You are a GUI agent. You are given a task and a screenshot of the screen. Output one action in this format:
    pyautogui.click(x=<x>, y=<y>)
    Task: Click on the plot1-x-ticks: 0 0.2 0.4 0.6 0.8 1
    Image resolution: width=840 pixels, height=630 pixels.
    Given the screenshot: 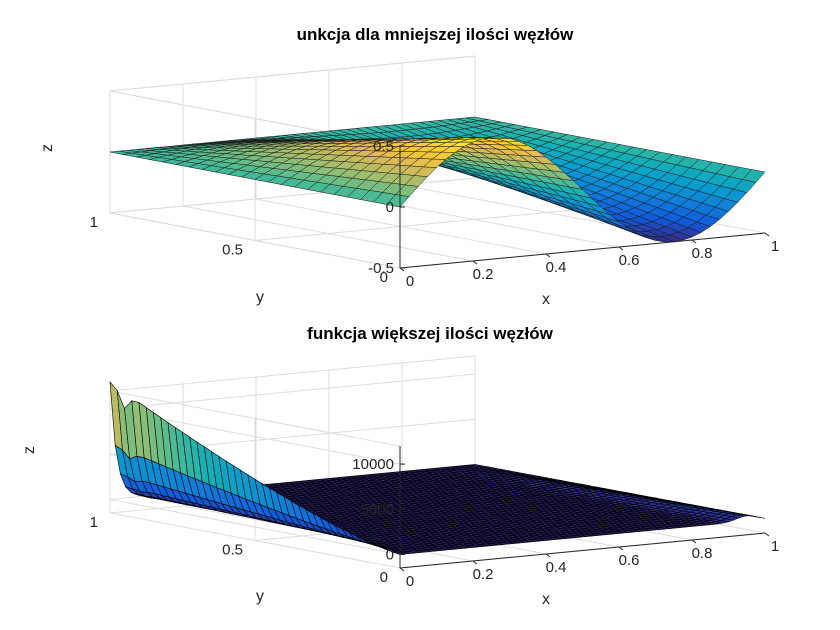 What is the action you would take?
    pyautogui.click(x=589, y=261)
    